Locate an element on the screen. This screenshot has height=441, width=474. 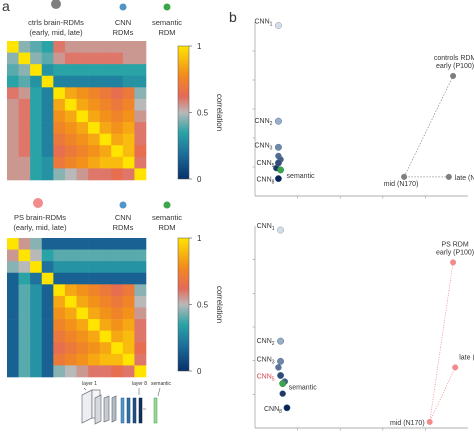
brain-rdm-point is located at coordinates (453, 262).